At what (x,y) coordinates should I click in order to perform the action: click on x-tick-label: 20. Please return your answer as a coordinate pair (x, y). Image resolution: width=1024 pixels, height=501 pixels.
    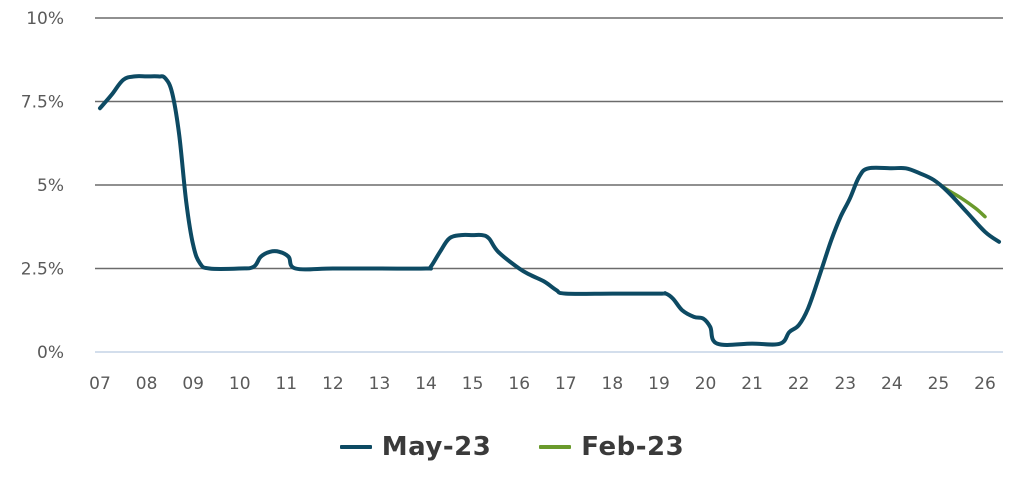
    Looking at the image, I should click on (706, 384).